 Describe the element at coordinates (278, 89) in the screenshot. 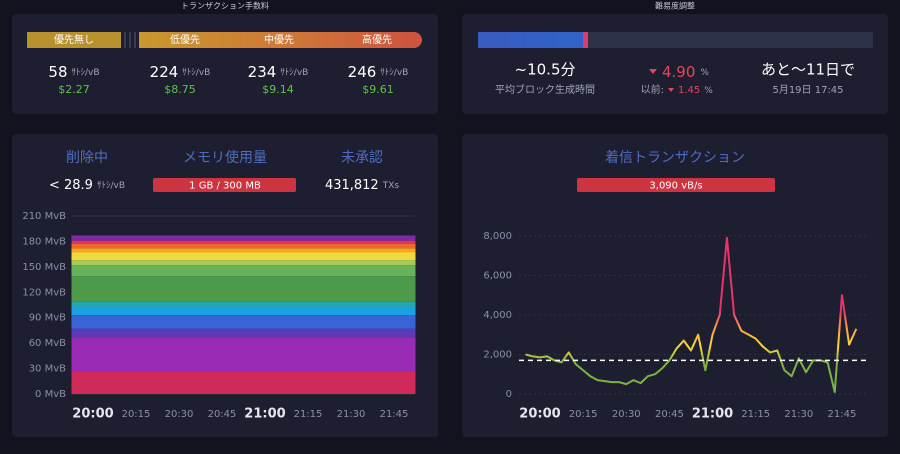

I see `fee-usd: $9.14` at that location.